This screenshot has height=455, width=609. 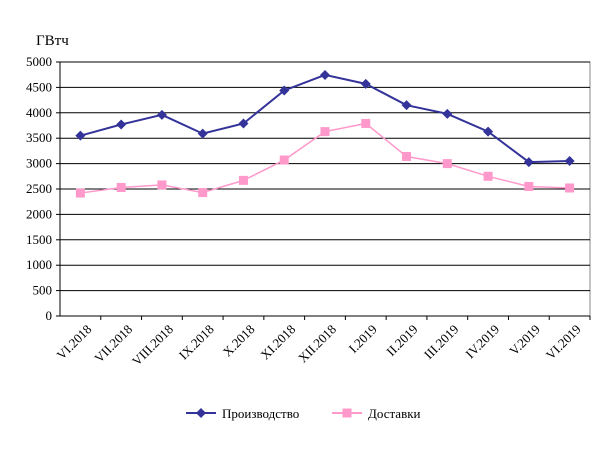 What do you see at coordinates (39, 112) in the screenshot?
I see `y-tick-label: 4000` at bounding box center [39, 112].